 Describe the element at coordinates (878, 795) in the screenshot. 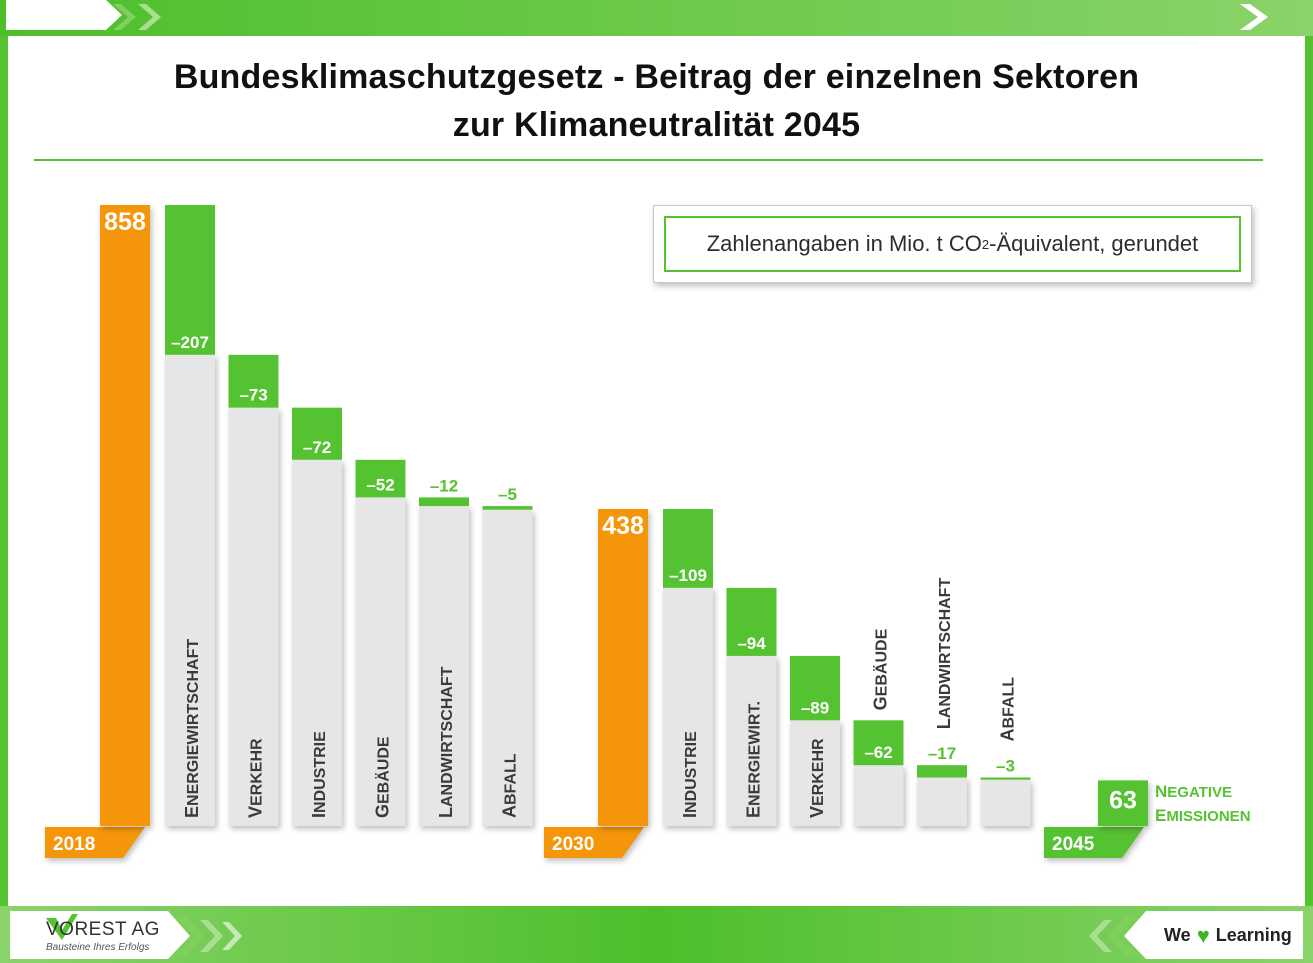

I see `bar-remaining-2030-gebaeude` at that location.